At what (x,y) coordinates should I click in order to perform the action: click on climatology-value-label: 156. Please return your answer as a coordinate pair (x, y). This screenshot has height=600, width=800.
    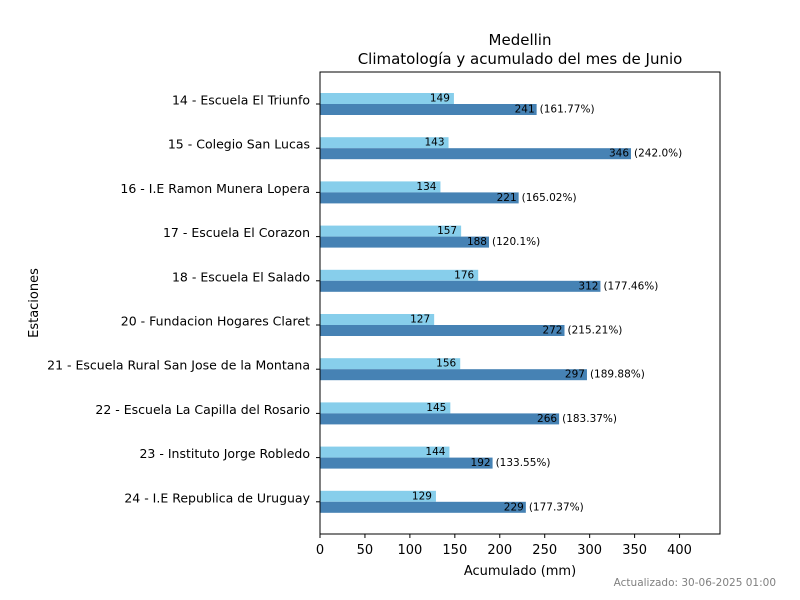
    Looking at the image, I should click on (446, 364).